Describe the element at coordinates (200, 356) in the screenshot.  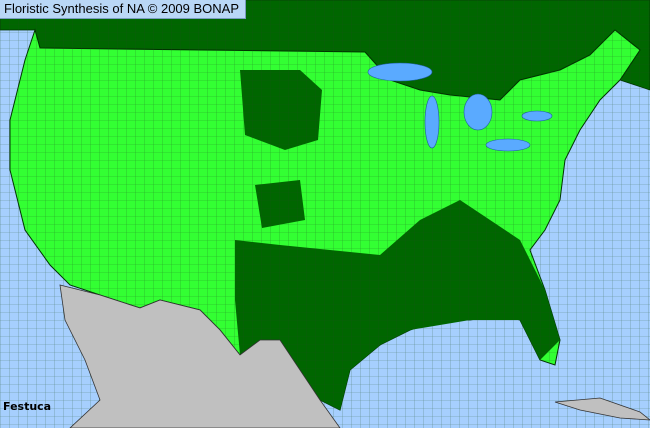
I see `mexico-region` at that location.